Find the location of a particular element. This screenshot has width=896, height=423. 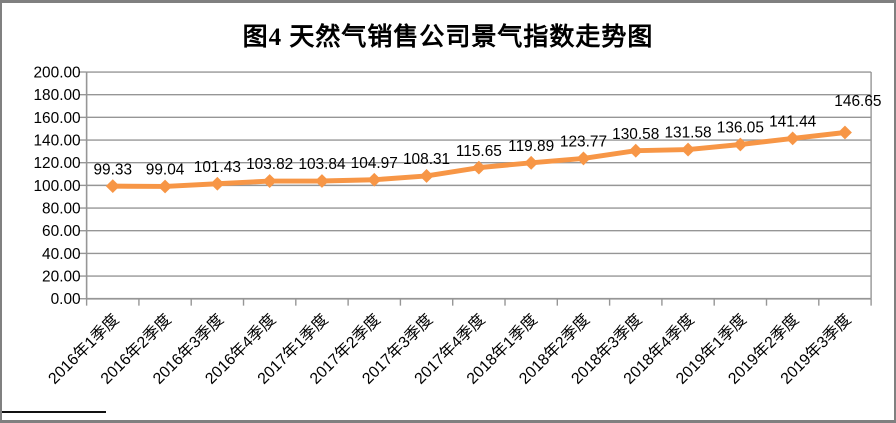

y-tick-label: 60.00 is located at coordinates (61, 231).